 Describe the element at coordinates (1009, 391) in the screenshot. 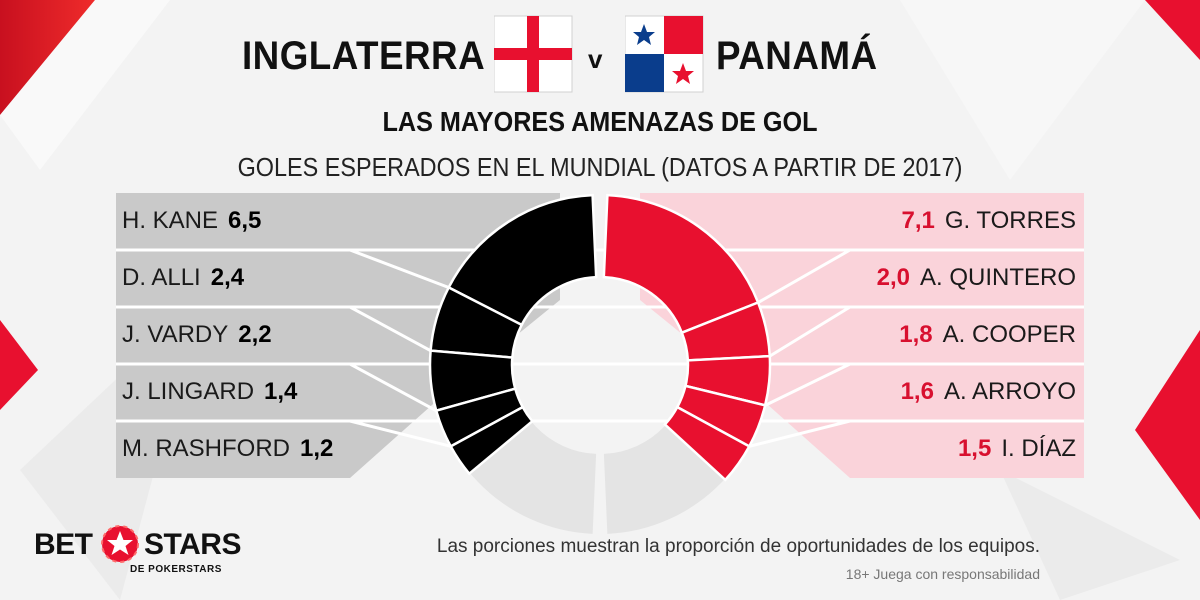

I see `player-name: A. ARROYO` at that location.